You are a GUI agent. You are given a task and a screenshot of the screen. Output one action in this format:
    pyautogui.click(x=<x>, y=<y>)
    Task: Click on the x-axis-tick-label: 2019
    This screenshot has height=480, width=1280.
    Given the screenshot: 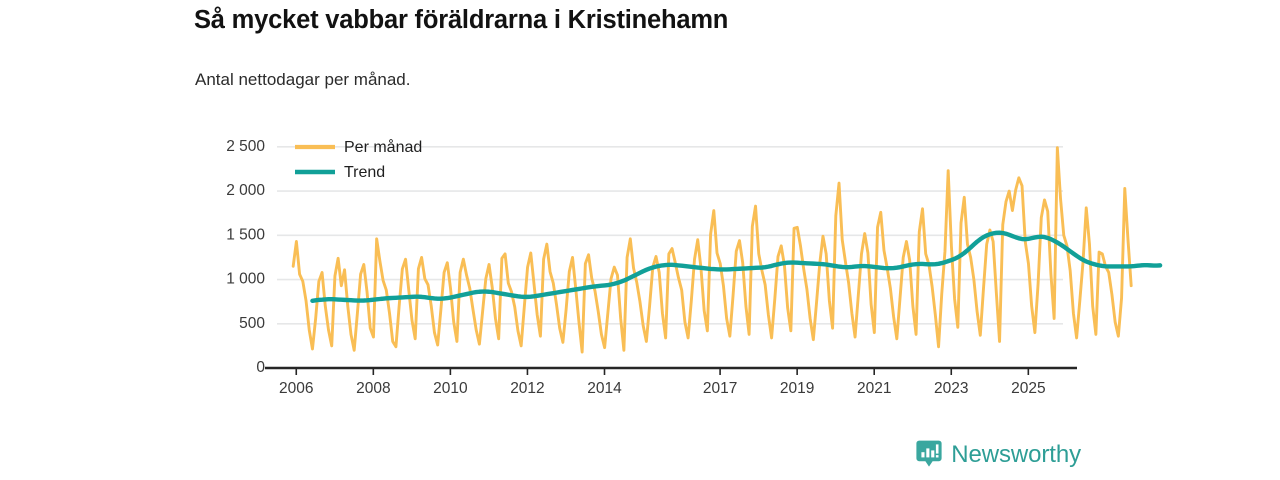 What is the action you would take?
    pyautogui.click(x=797, y=388)
    